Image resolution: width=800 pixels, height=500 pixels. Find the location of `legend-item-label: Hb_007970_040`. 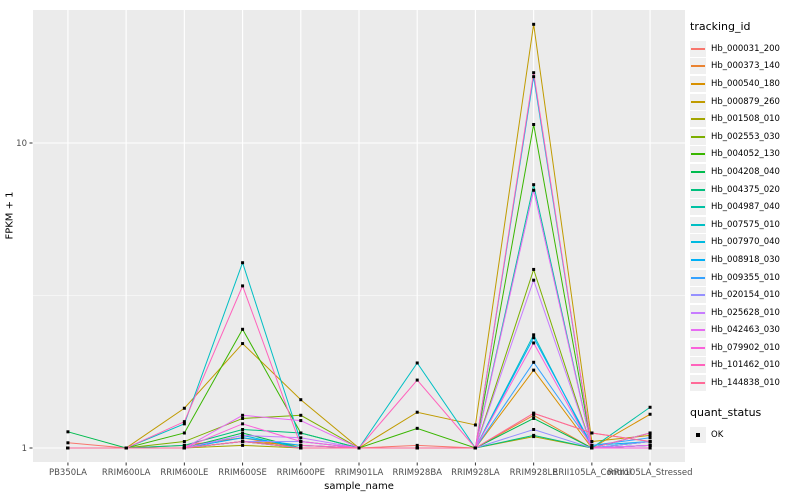

legend-item-label: Hb_007970_040 is located at coordinates (745, 242).